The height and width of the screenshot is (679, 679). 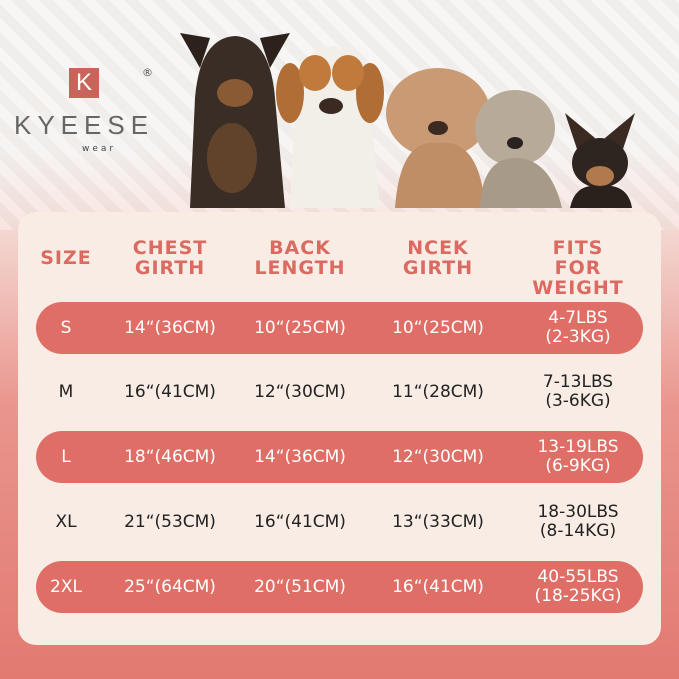 I want to click on brand-logo: K ® KYEESE wear, so click(x=89, y=111).